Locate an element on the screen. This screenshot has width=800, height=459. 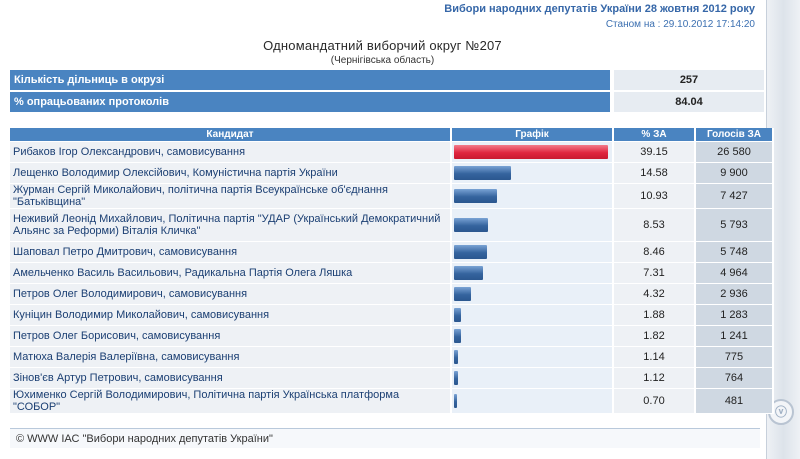
percent-value: 7.31 is located at coordinates (654, 273).